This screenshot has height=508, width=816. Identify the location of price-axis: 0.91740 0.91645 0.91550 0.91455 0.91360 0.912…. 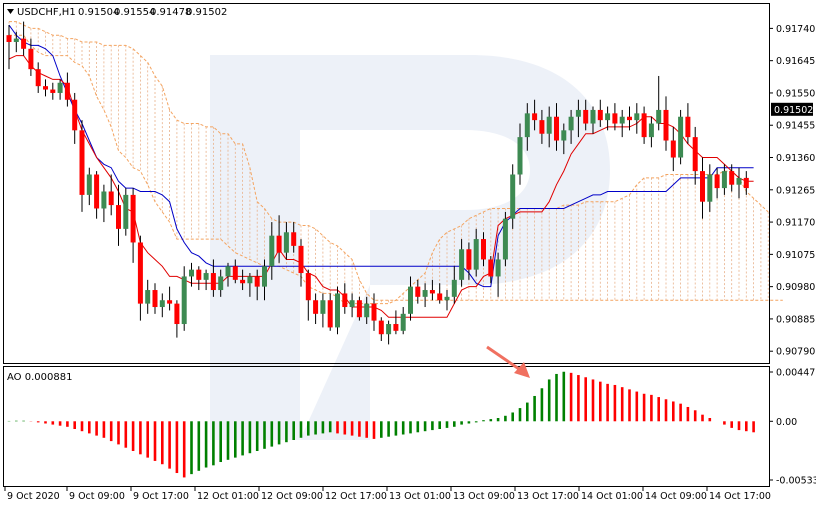
(792, 191).